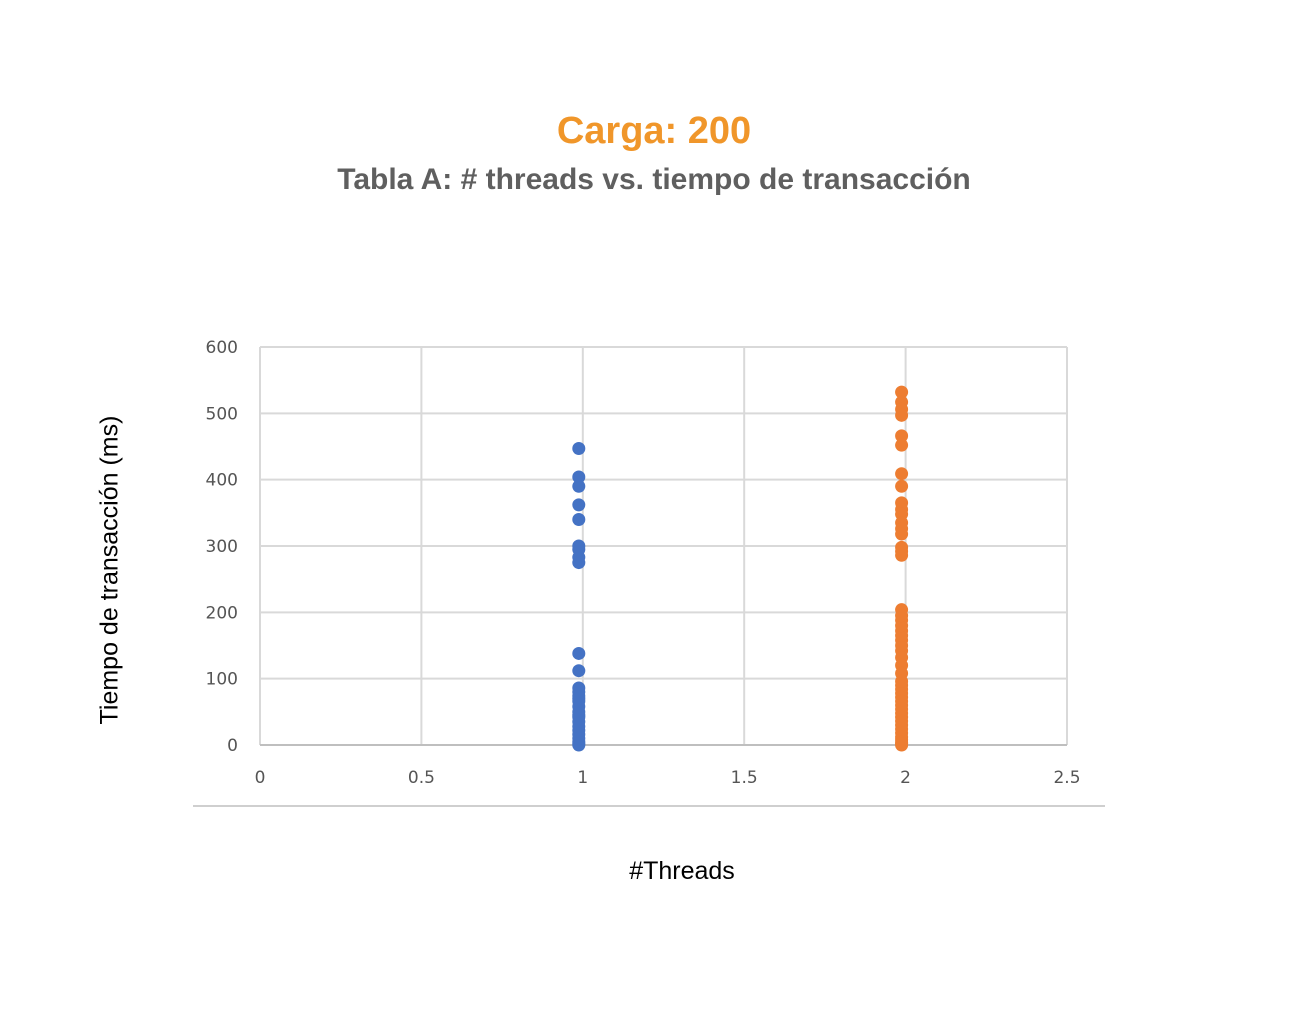 Image resolution: width=1308 pixels, height=1018 pixels. What do you see at coordinates (222, 680) in the screenshot?
I see `y-tick-label: 100` at bounding box center [222, 680].